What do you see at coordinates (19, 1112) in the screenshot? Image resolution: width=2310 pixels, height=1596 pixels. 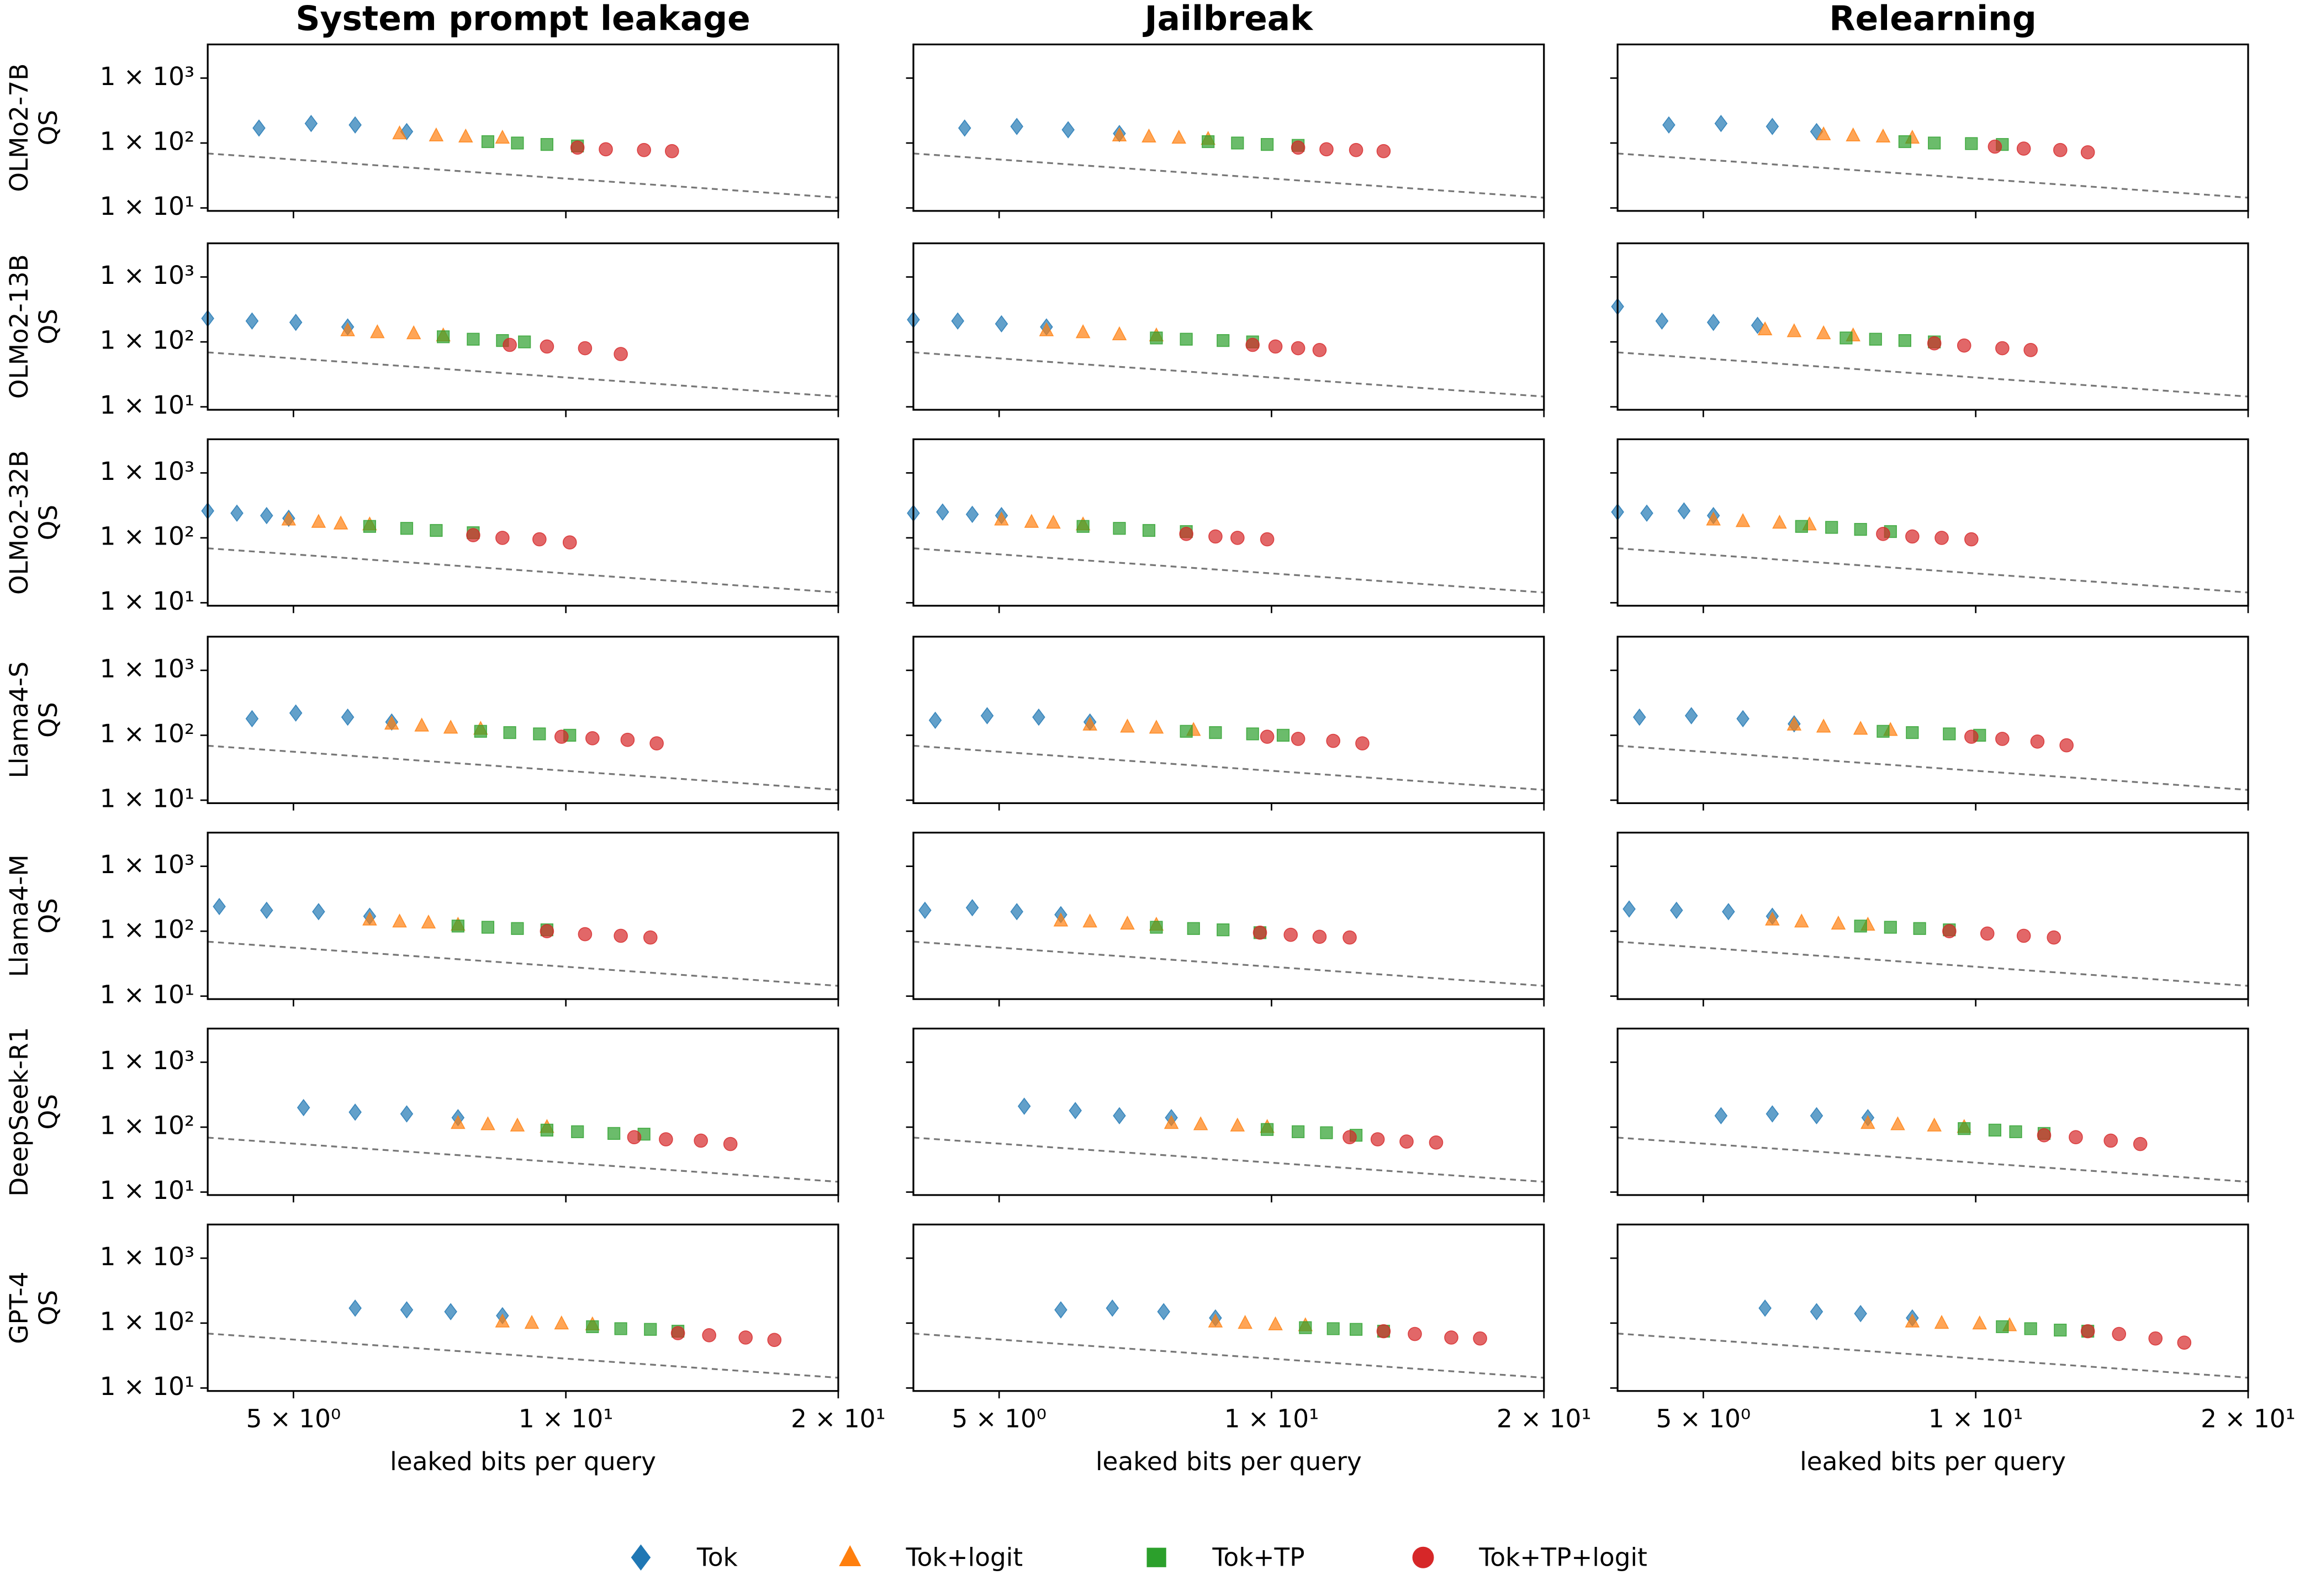 I see `y-axis-label: DeepSeek-R1` at bounding box center [19, 1112].